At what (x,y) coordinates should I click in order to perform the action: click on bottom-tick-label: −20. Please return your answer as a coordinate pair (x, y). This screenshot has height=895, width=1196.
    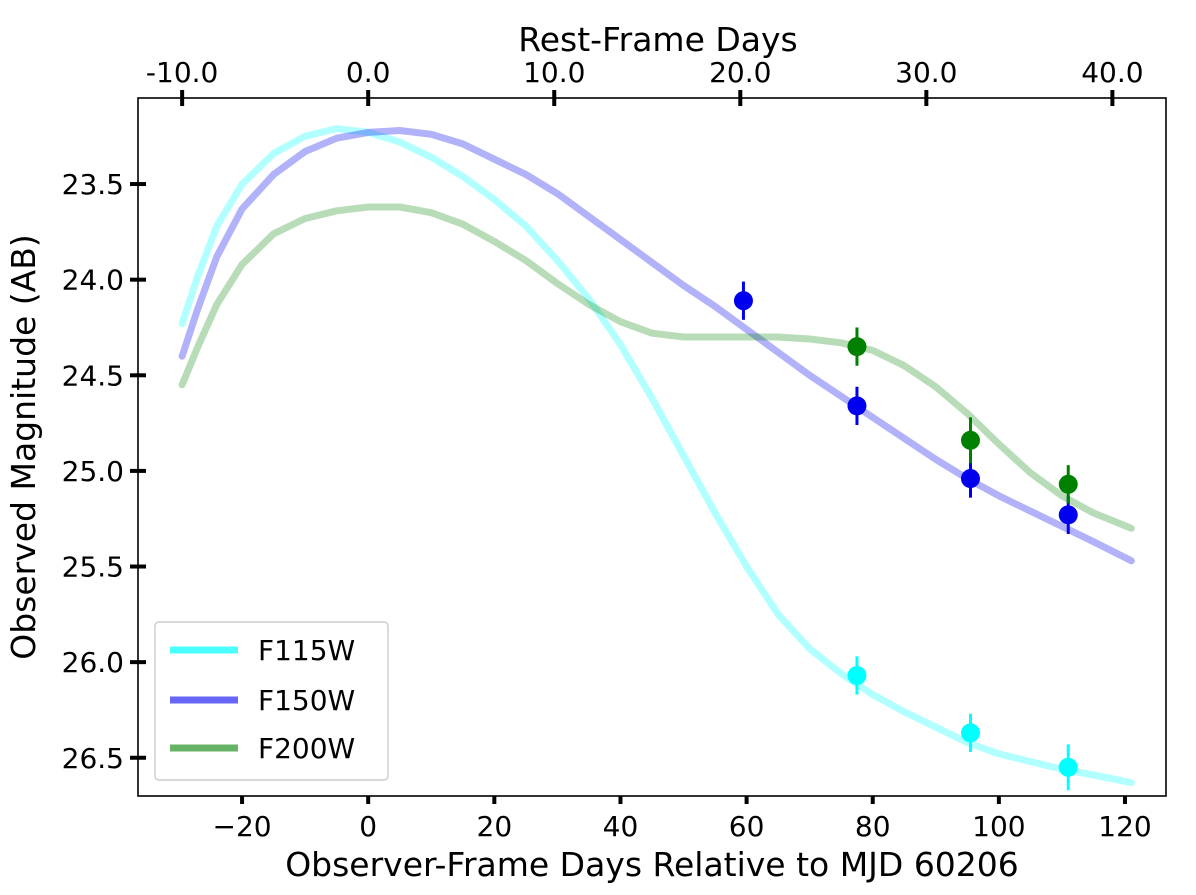
    Looking at the image, I should click on (242, 826).